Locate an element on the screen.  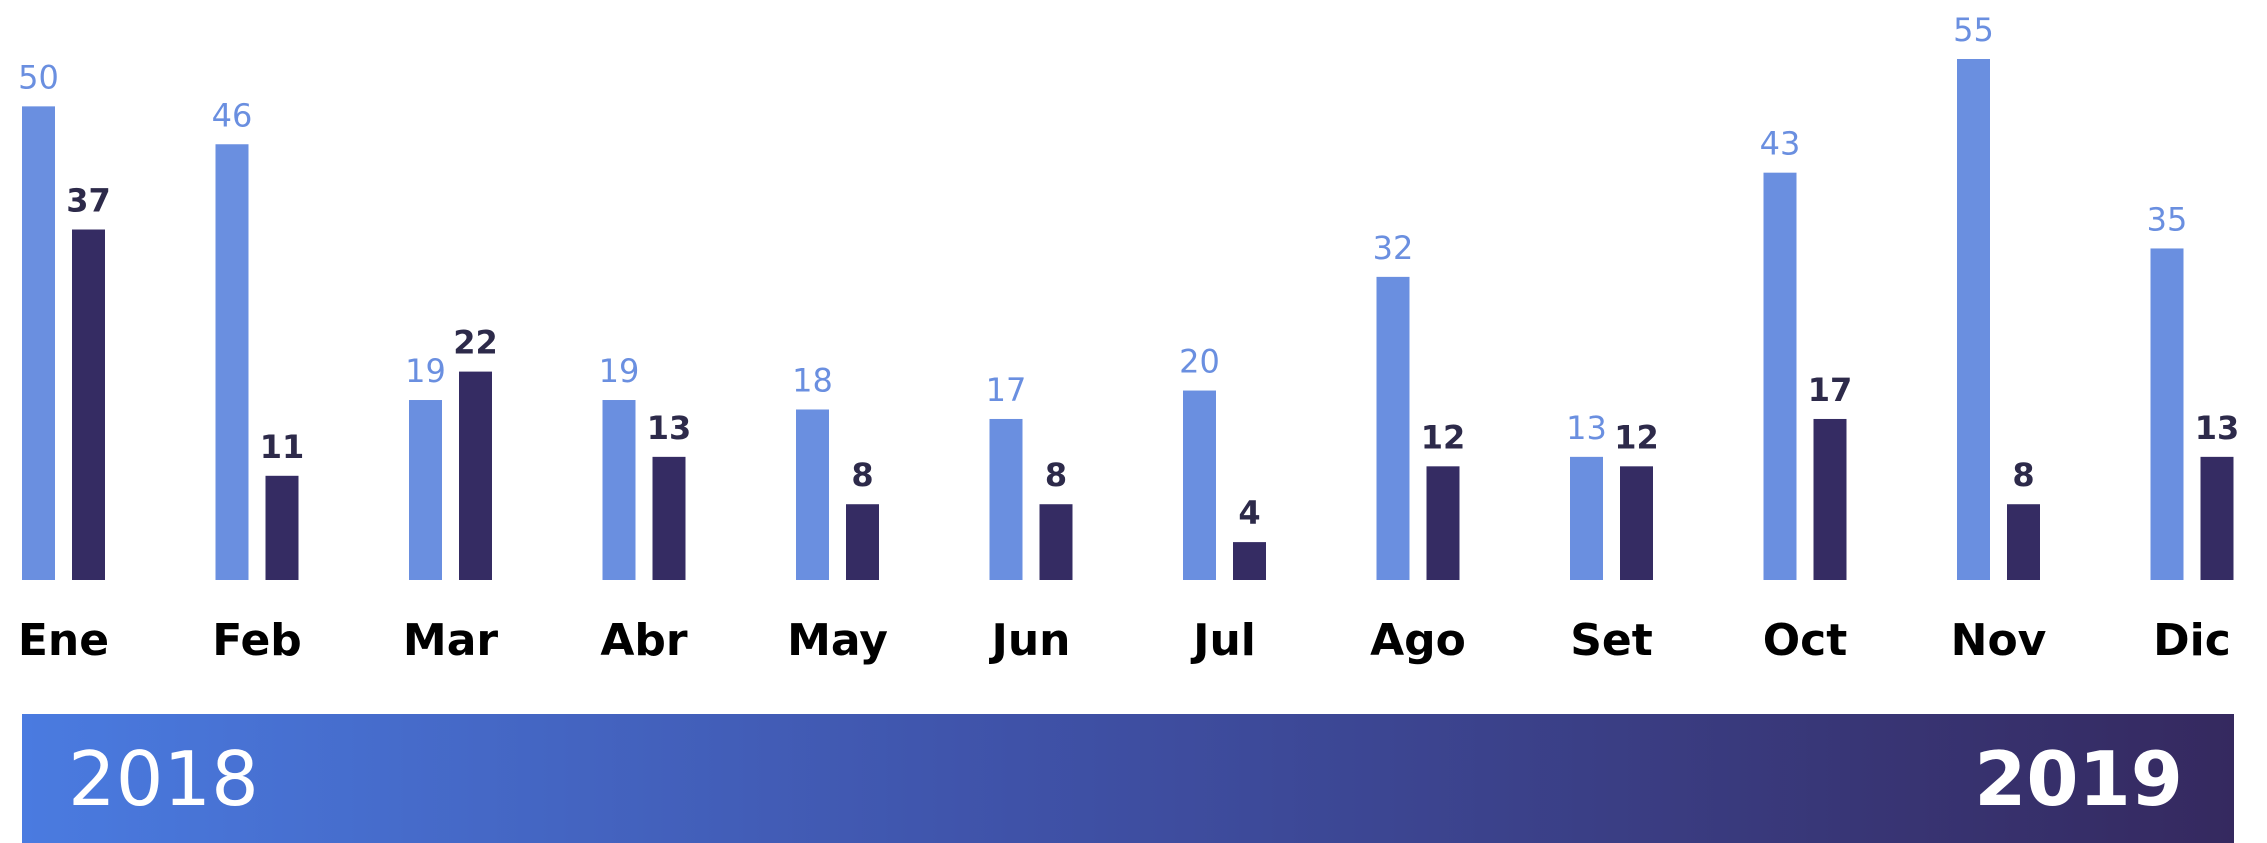
data-label: 18 is located at coordinates (812, 380).